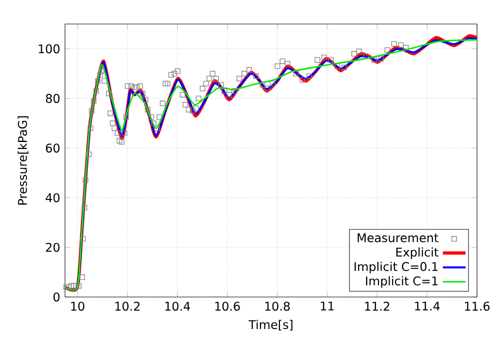 Image resolution: width=500 pixels, height=345 pixels. I want to click on legend-label: Measurement, so click(398, 237).